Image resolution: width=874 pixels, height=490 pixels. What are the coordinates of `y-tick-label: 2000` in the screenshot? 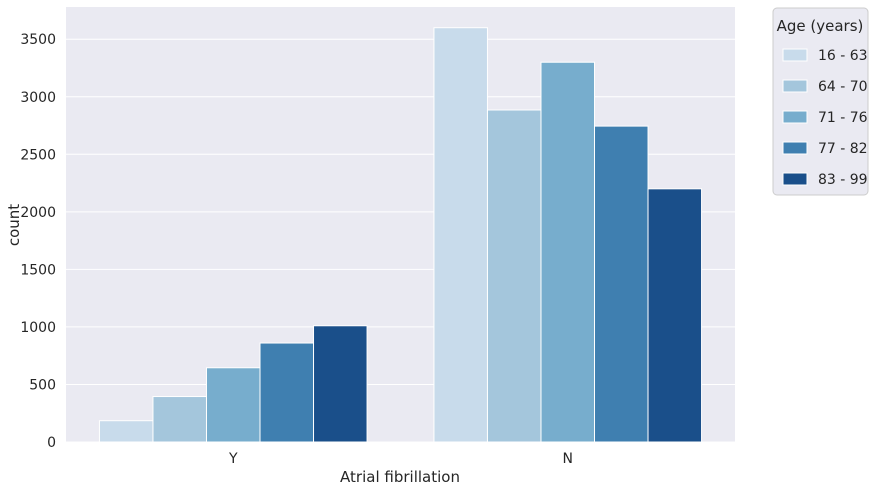 It's located at (38, 213).